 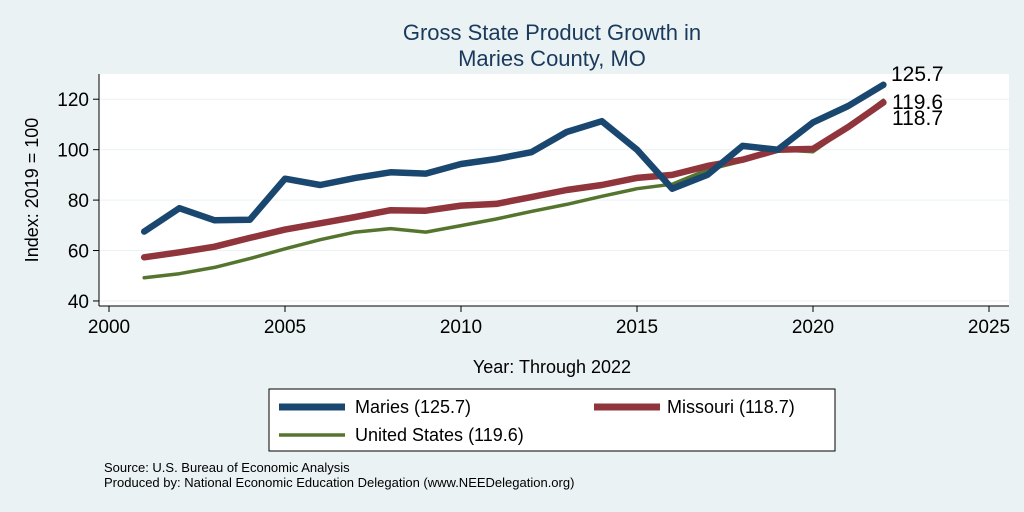 I want to click on chart-title-line-1: Gross State Product Growth in, so click(x=552, y=32).